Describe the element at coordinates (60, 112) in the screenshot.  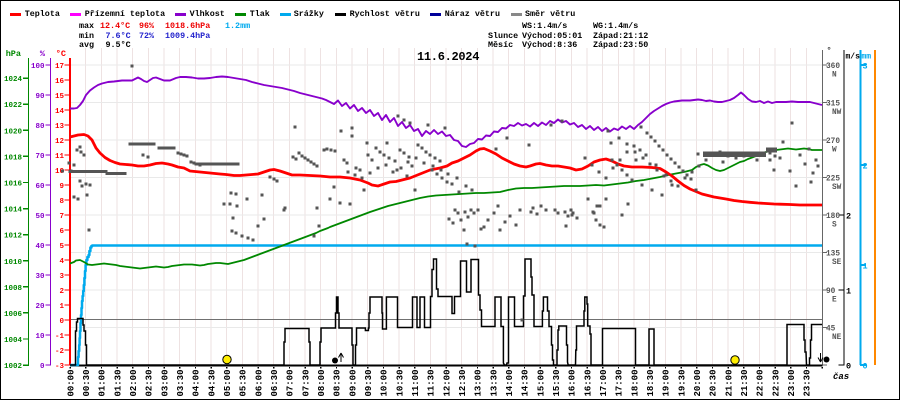
I see `svg-text: 14` at that location.